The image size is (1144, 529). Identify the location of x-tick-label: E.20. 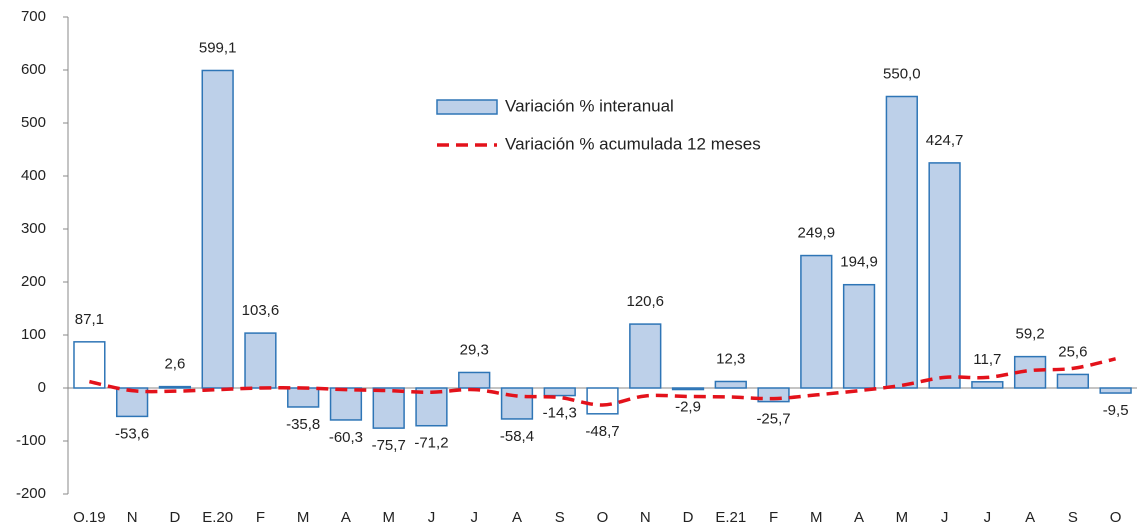
(217, 517).